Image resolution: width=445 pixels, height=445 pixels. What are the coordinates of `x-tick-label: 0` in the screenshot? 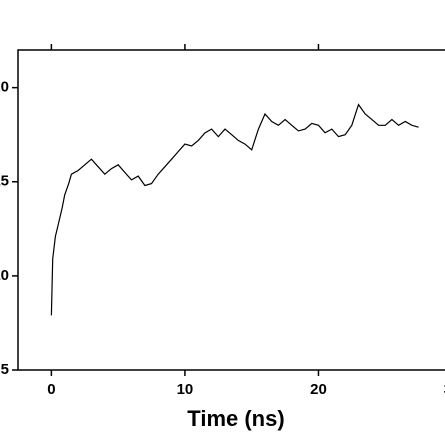 It's located at (51, 389).